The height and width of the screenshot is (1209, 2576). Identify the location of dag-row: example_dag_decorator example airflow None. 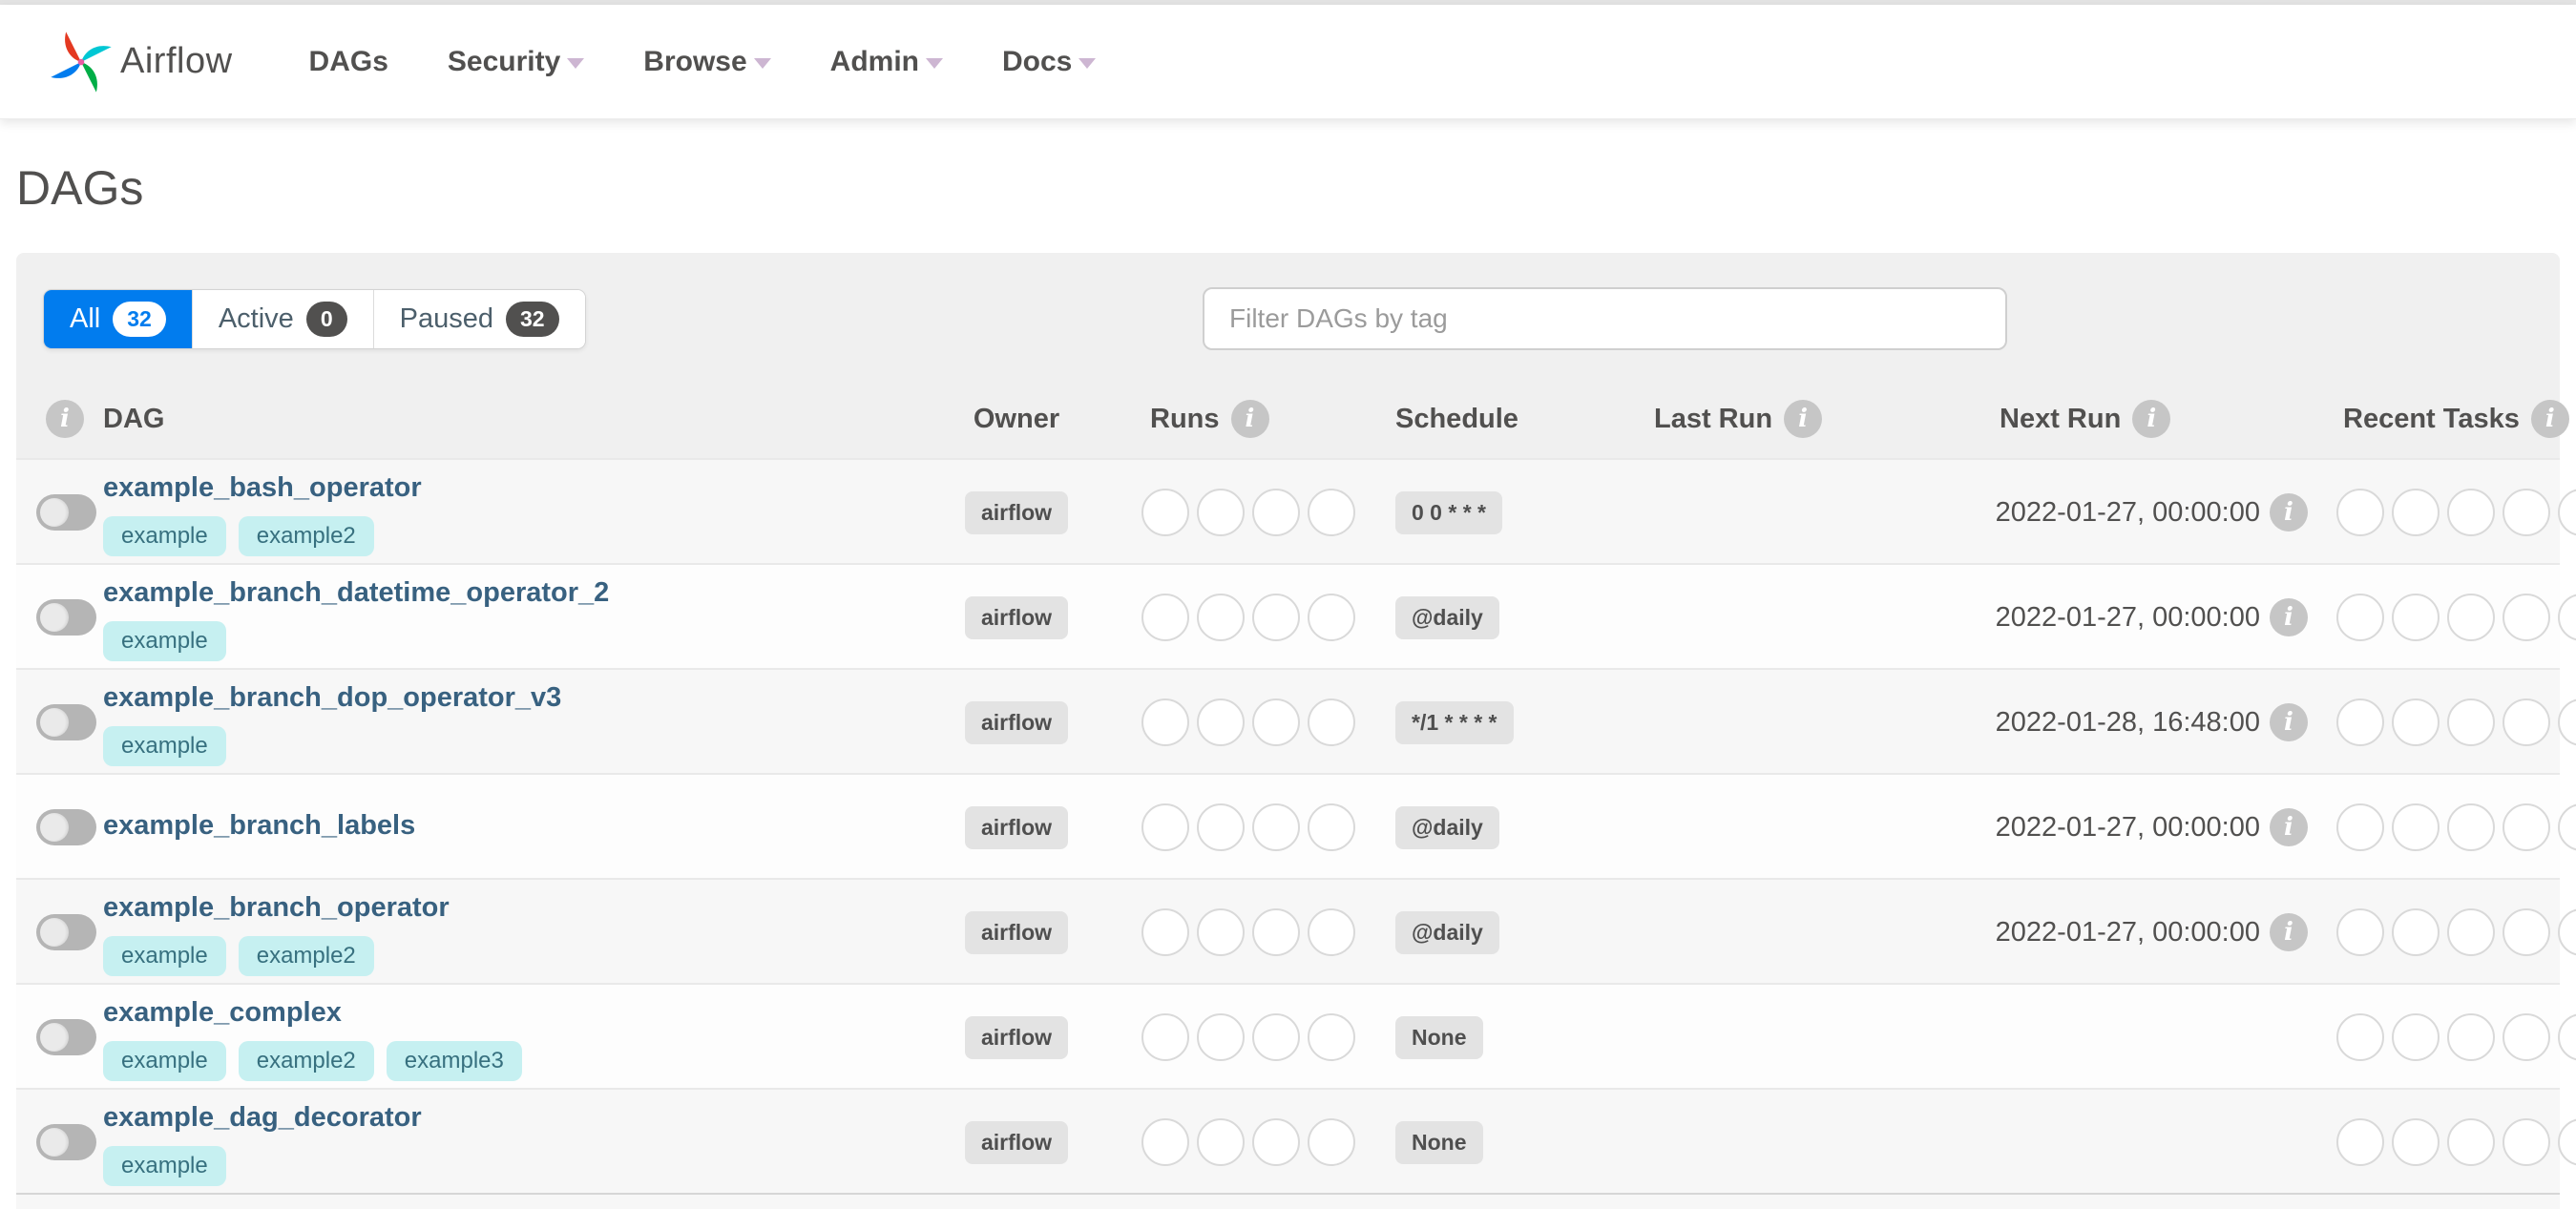
(1296, 1141).